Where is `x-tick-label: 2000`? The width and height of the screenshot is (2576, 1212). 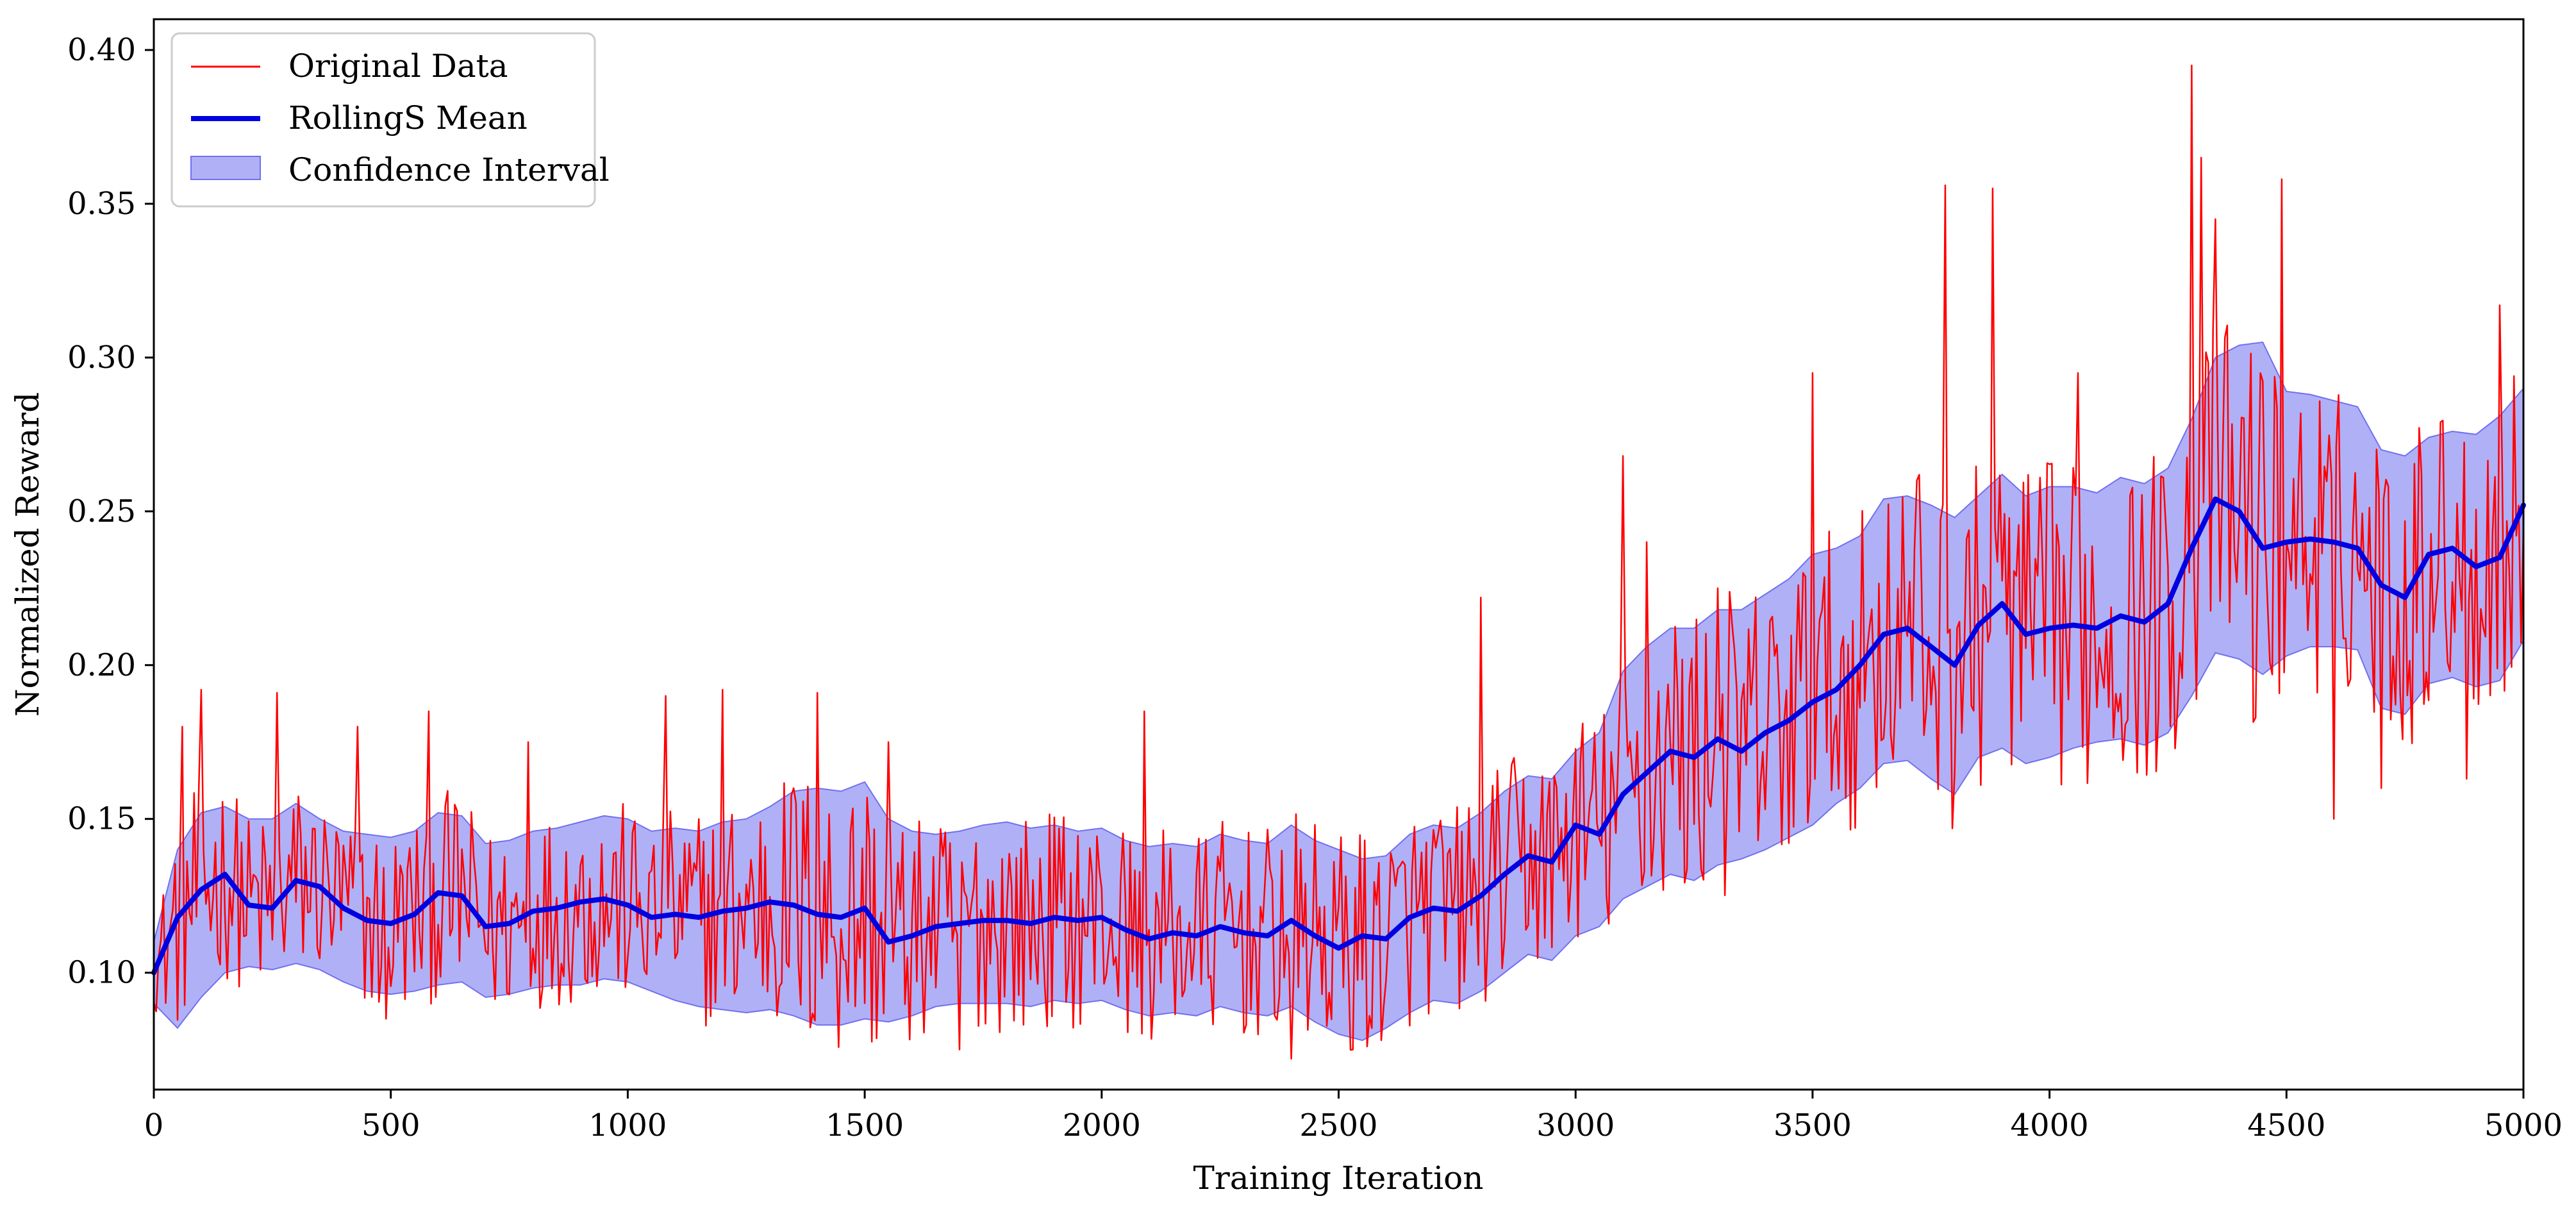 x-tick-label: 2000 is located at coordinates (1102, 1125).